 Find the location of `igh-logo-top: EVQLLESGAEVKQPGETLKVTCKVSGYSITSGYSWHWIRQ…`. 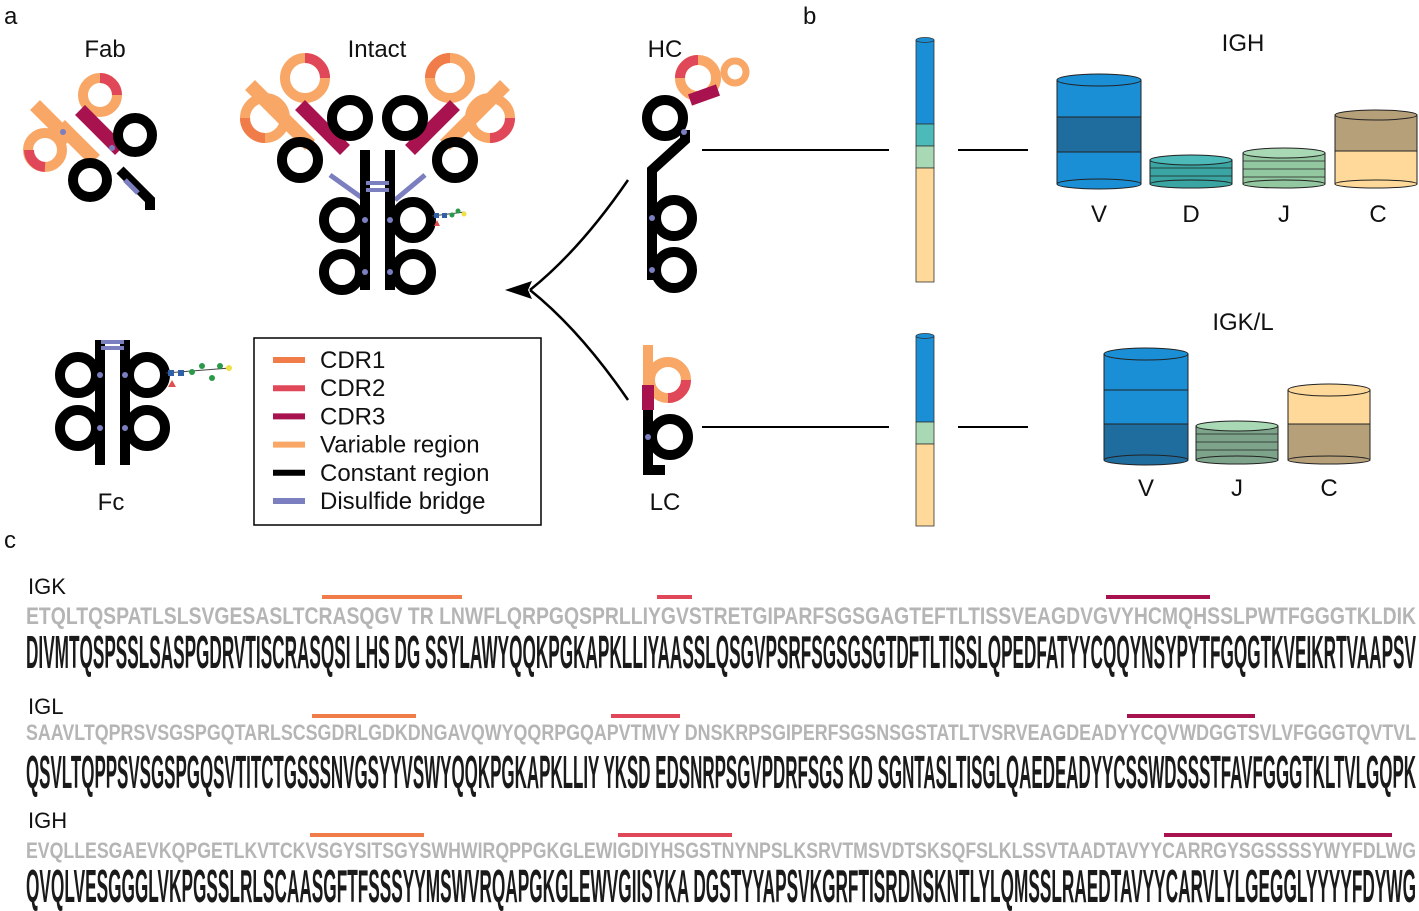

igh-logo-top: EVQLLESGAEVKQPGETLKVTCKVSGYSITSGYSWHWIRQ… is located at coordinates (721, 850).